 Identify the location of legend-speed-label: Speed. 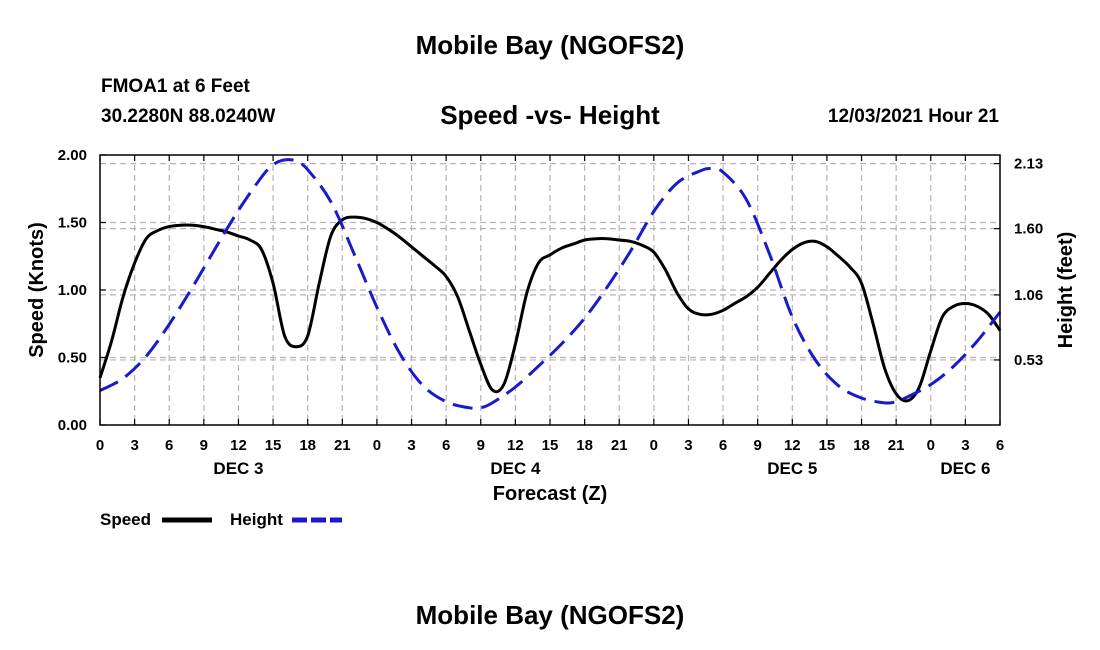
(125, 519).